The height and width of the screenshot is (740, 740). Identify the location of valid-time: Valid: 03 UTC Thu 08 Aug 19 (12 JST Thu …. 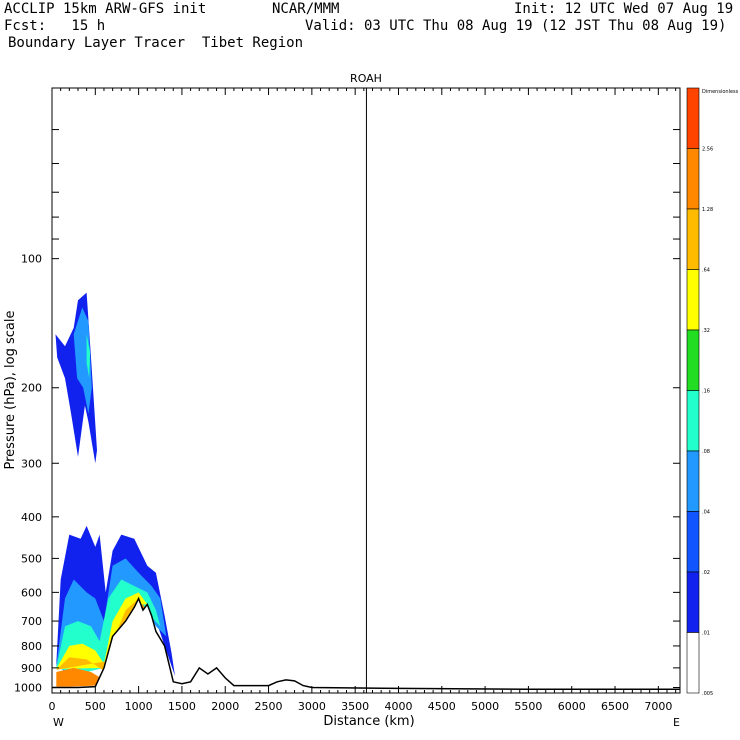
(516, 26).